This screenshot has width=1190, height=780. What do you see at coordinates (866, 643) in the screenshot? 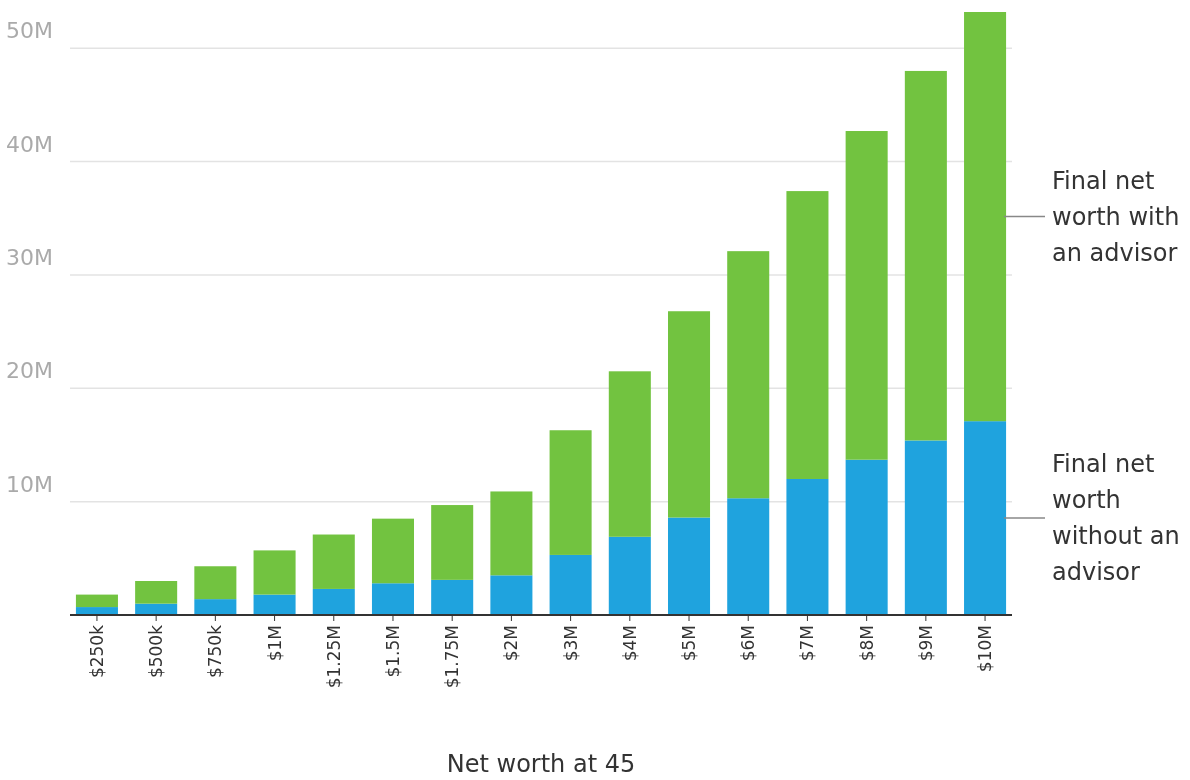
I see `x-tick-label: $8M` at bounding box center [866, 643].